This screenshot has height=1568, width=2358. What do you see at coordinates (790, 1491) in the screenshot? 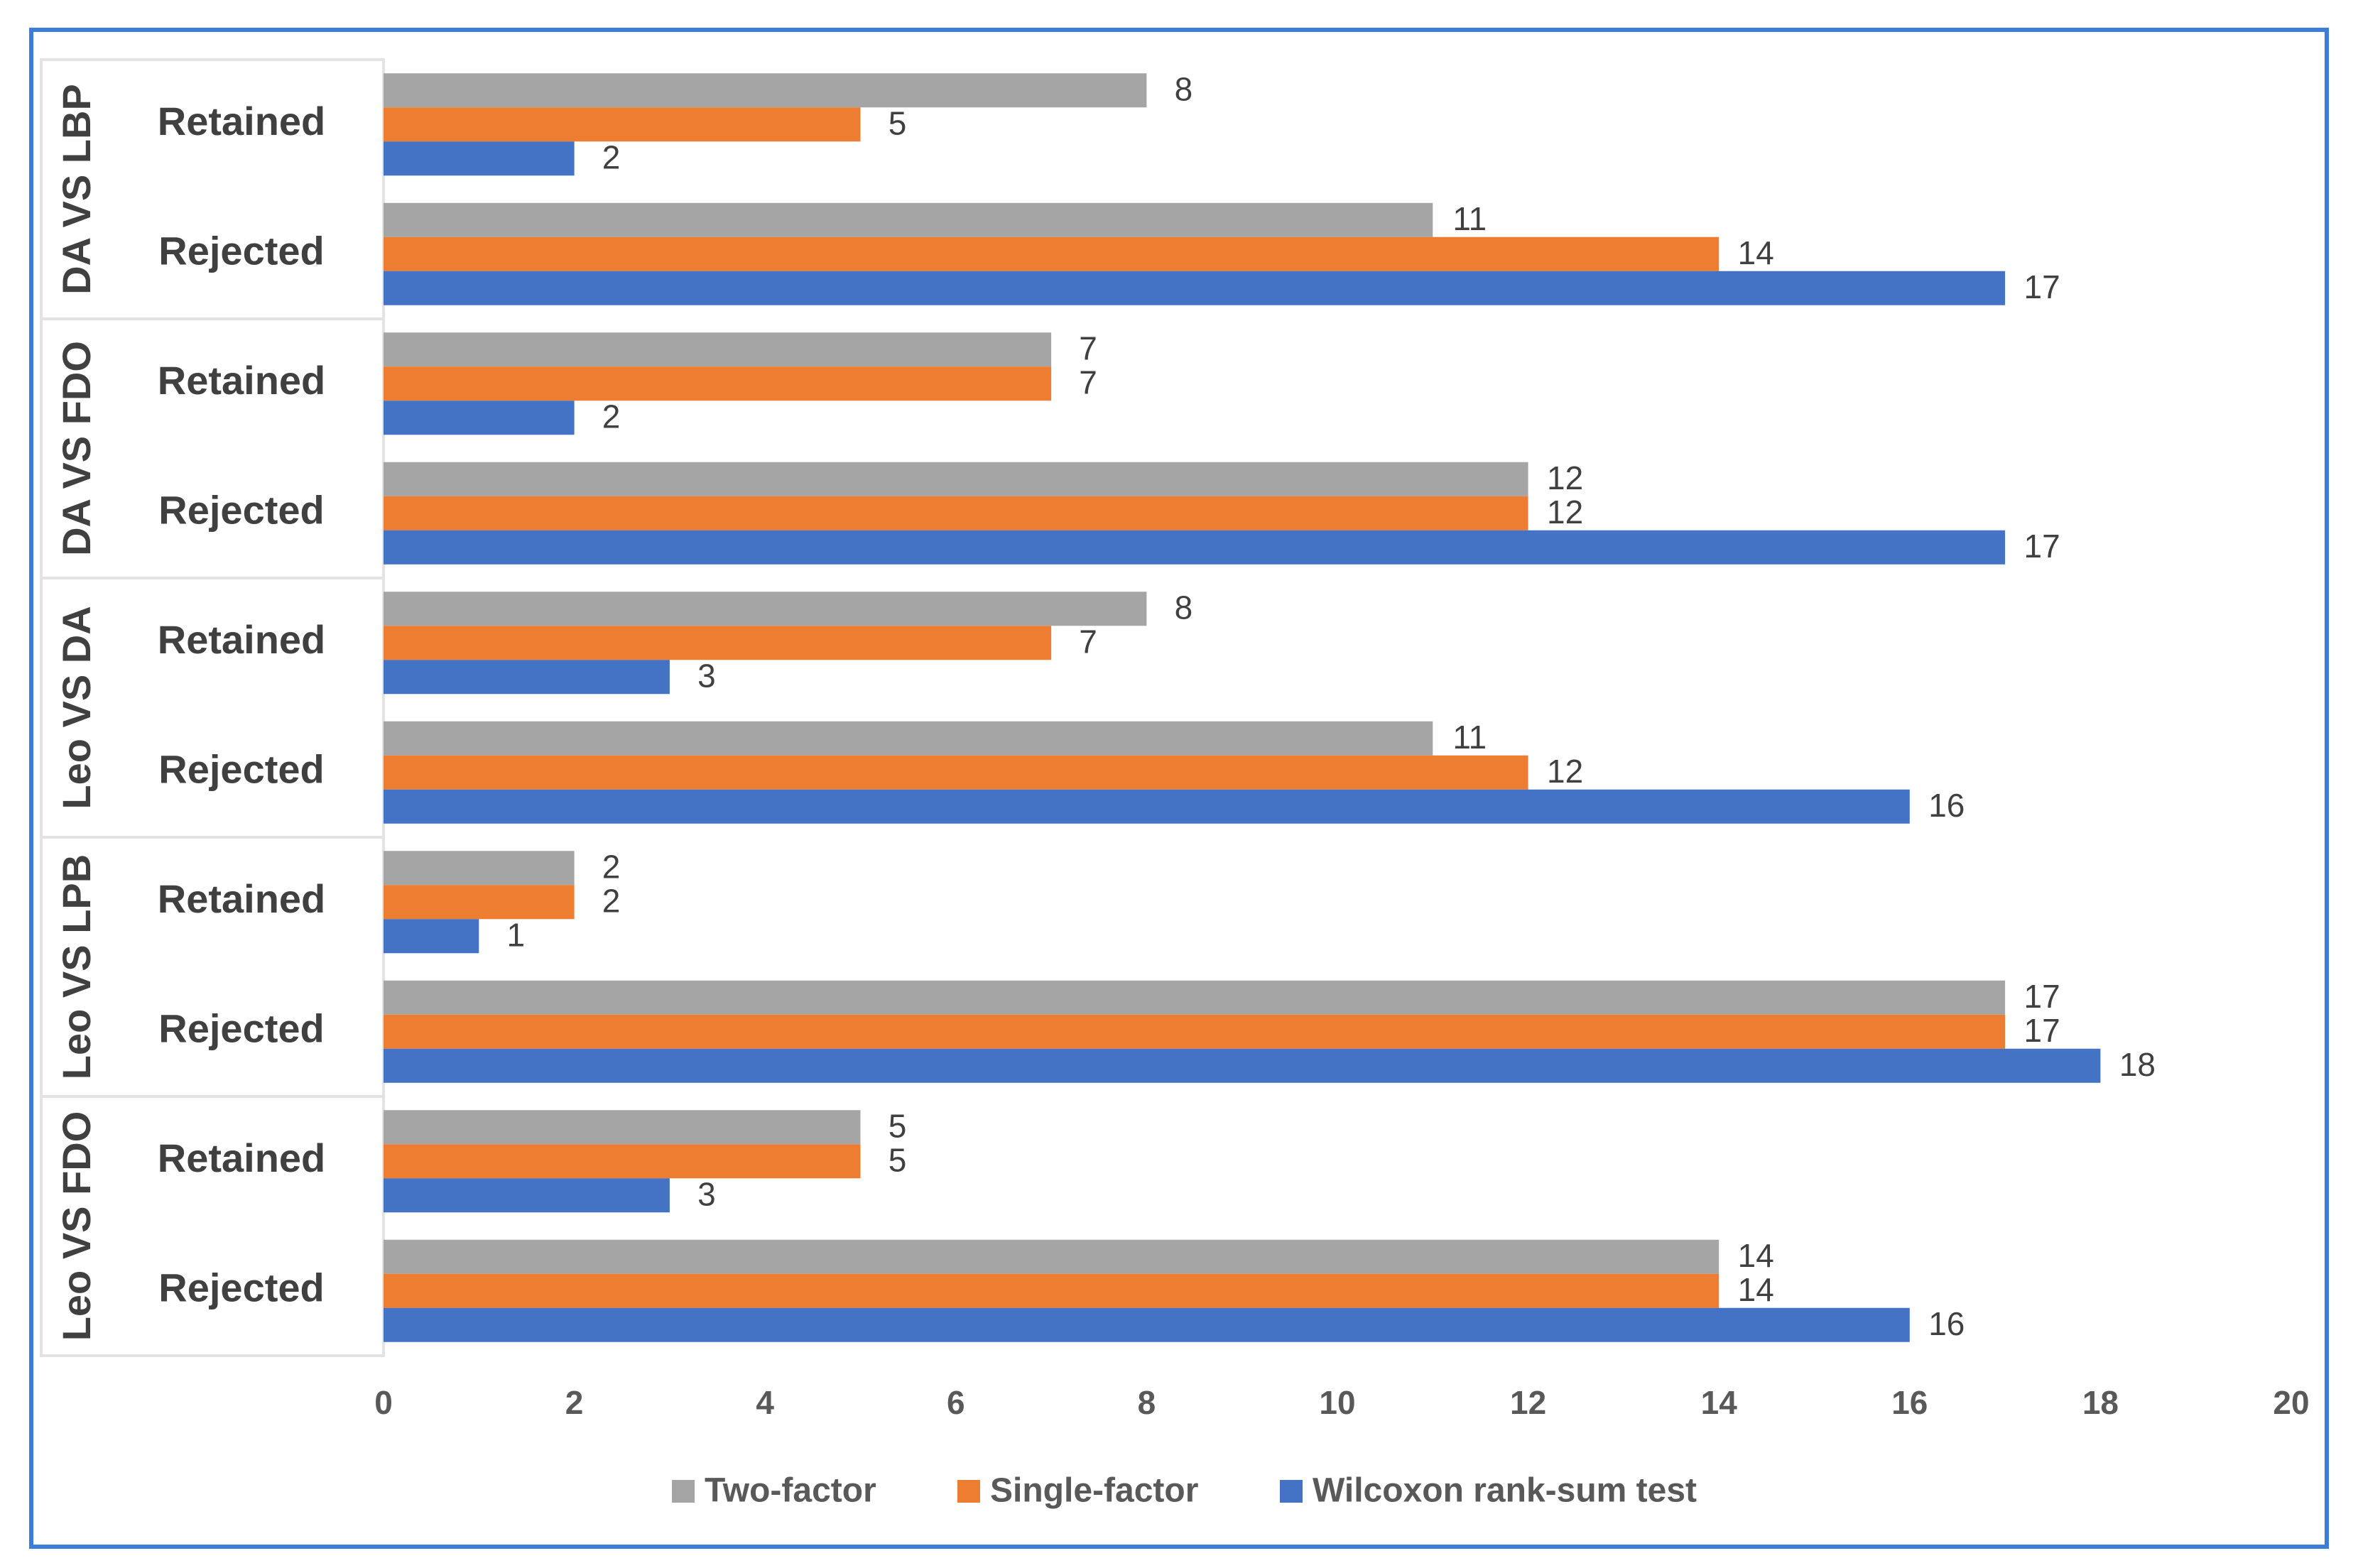
I see `legend-label: Two-factor` at bounding box center [790, 1491].